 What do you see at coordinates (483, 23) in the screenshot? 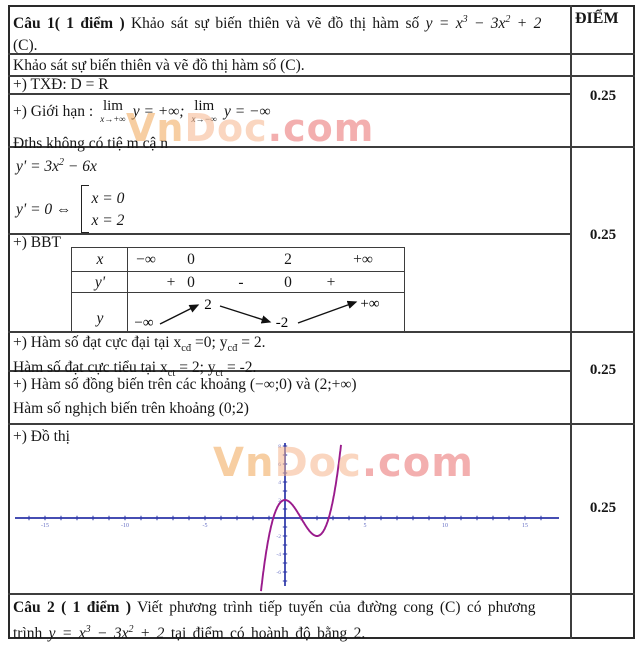
I see `cau1-formula: y = x3 − 3x2 + 2` at bounding box center [483, 23].